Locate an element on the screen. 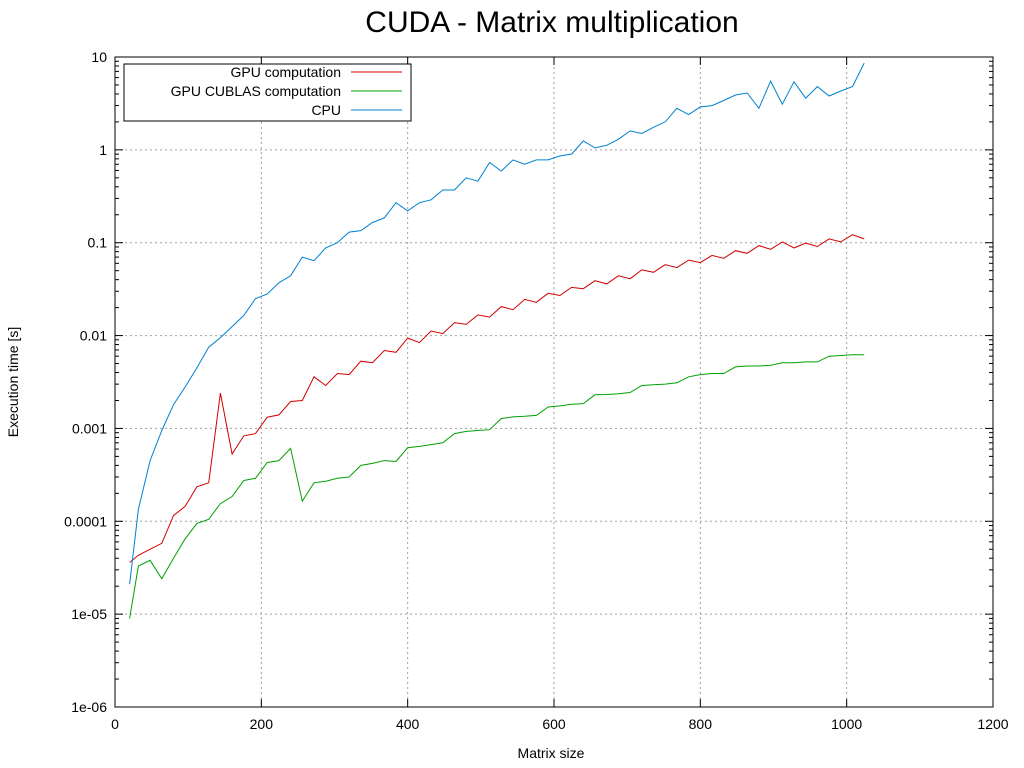  legend-label-gpu: GPU computation is located at coordinates (286, 72).